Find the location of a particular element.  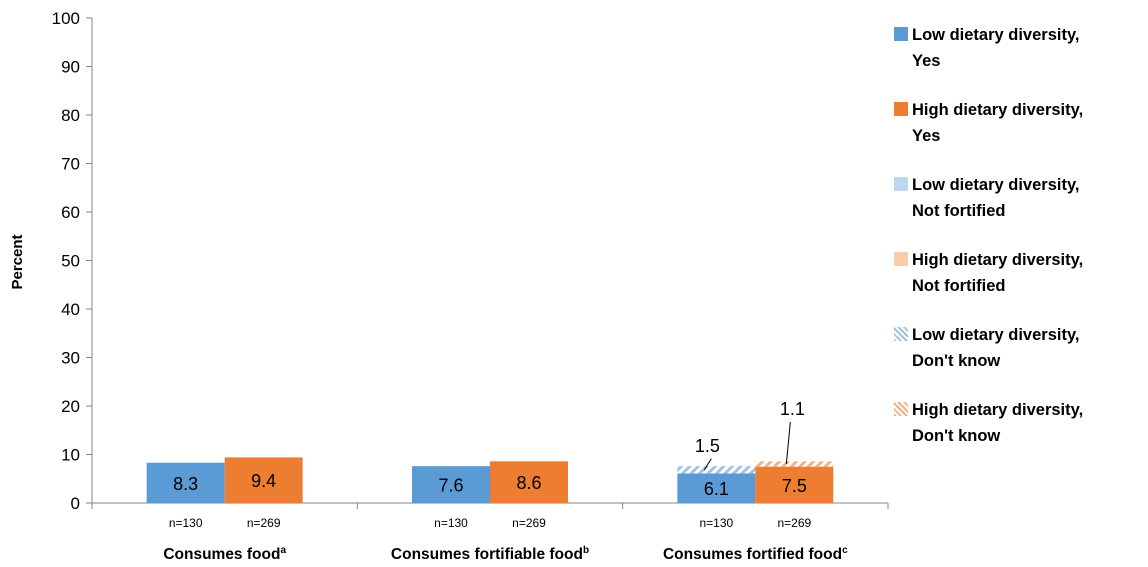

legend-item: High dietary diversity, Don't know is located at coordinates (1019, 434).